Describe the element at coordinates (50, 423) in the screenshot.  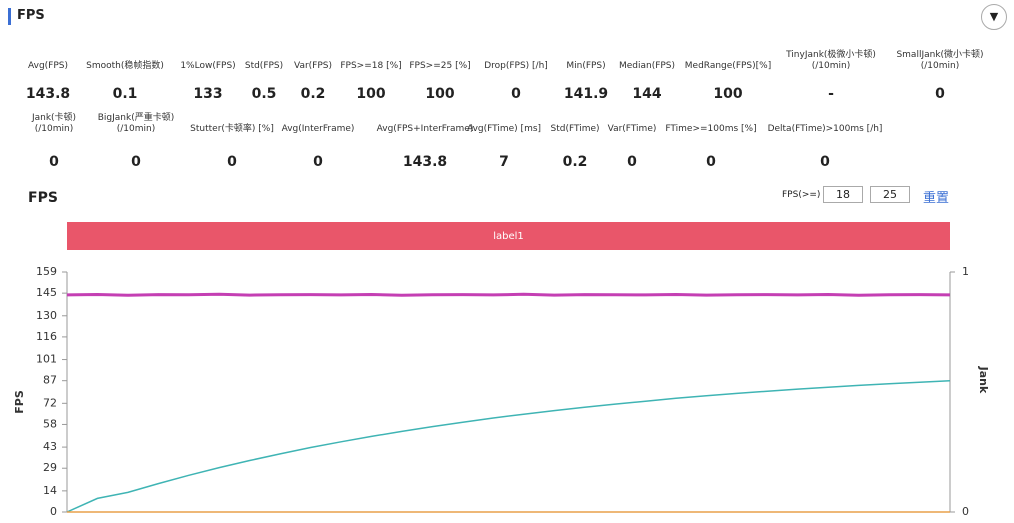
I see `y-tick-label: 58` at that location.